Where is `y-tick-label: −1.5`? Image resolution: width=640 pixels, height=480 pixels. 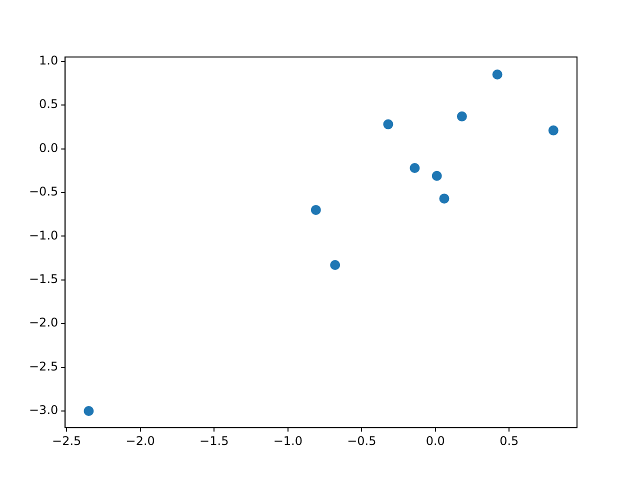
y-tick-label: −1.5 is located at coordinates (43, 279).